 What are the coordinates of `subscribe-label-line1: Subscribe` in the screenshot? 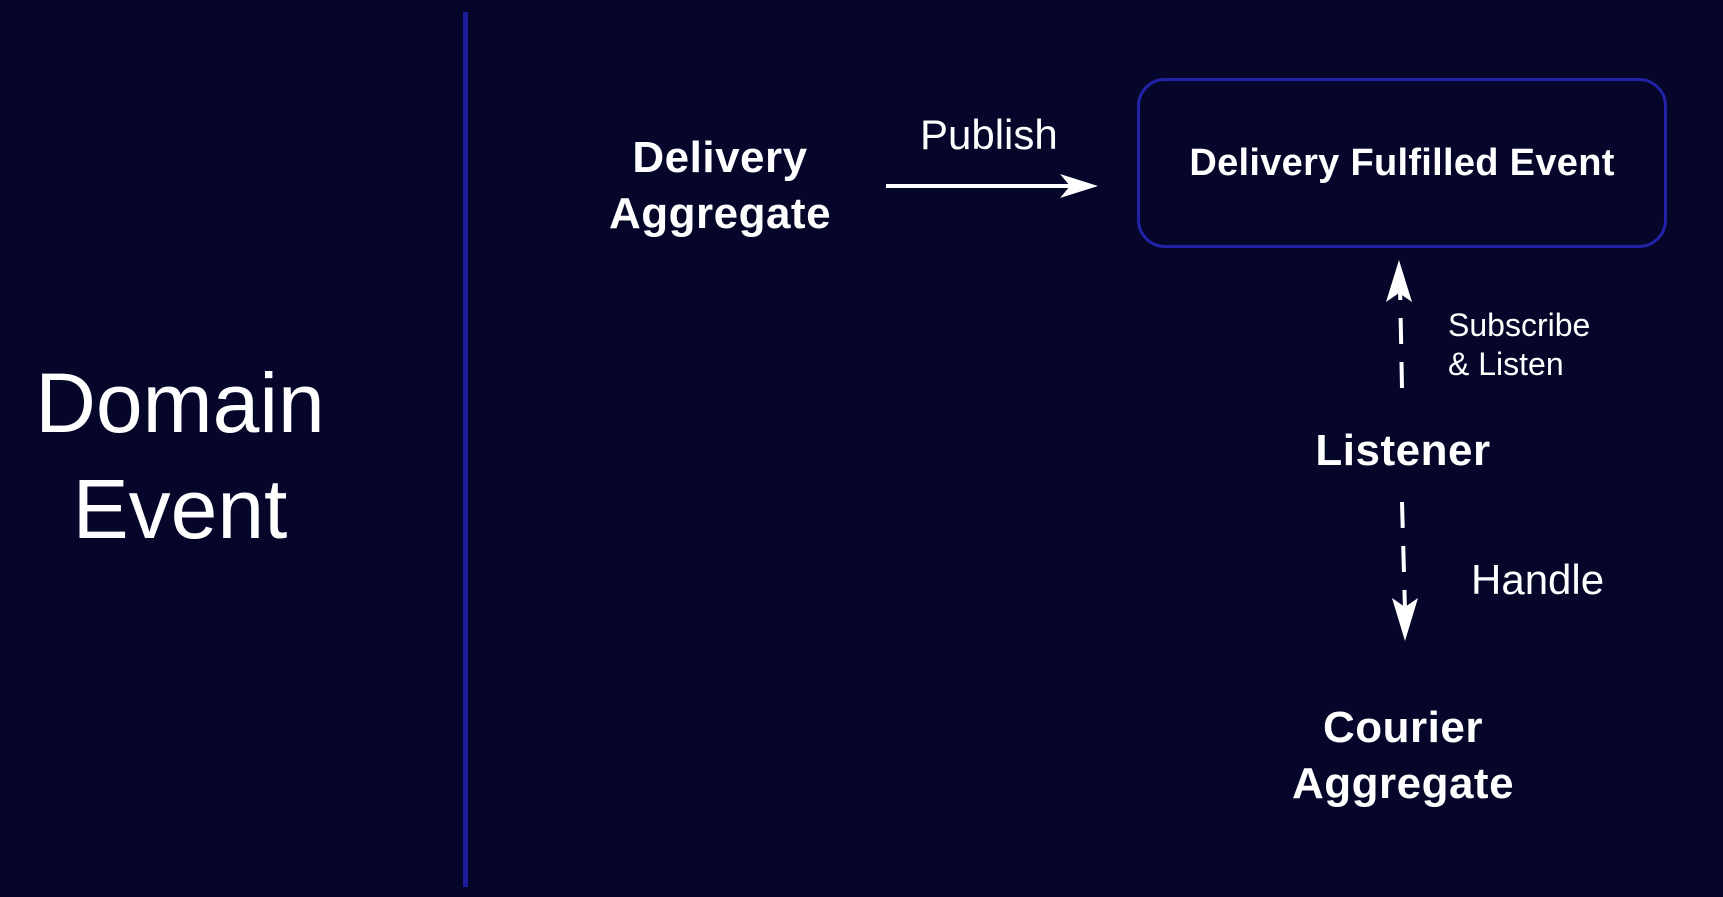 It's located at (1519, 325).